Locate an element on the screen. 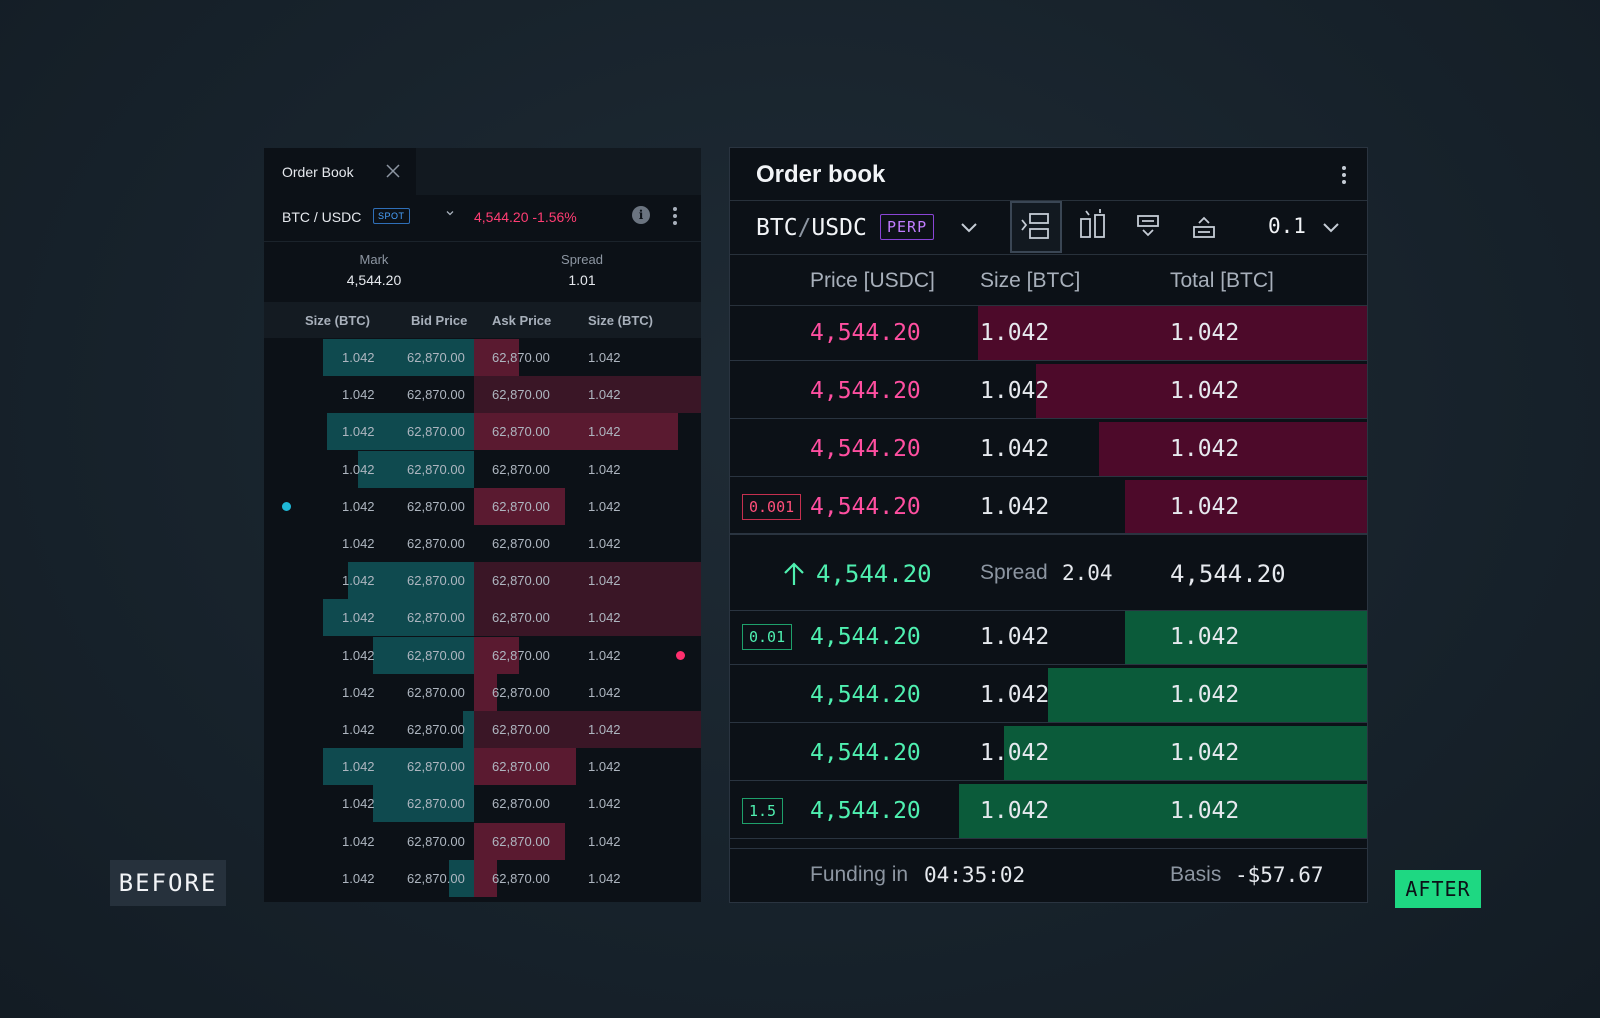  own-order-dot is located at coordinates (680, 655).